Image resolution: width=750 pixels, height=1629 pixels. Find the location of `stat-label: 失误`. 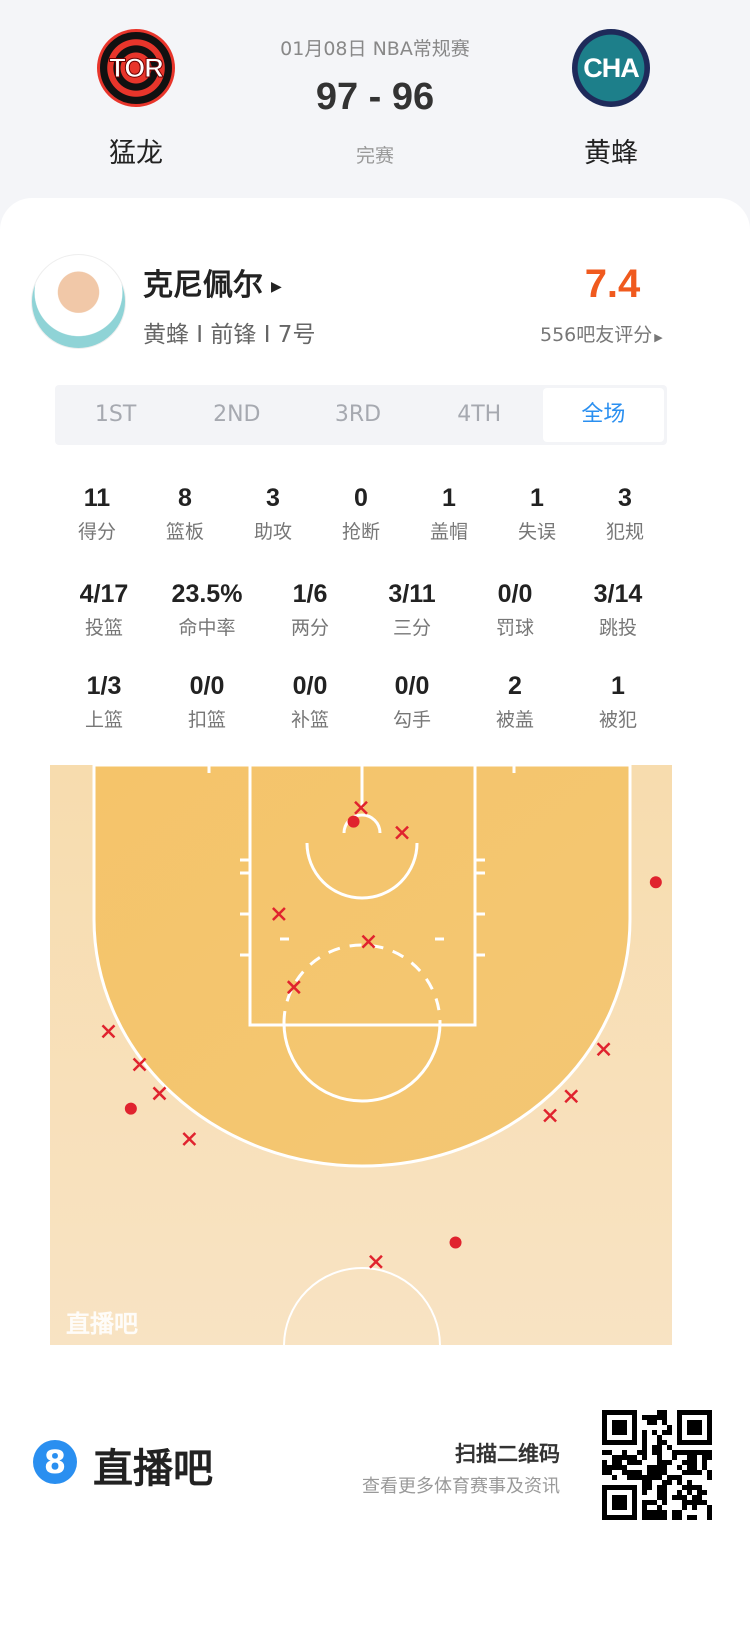

stat-label: 失误 is located at coordinates (536, 532).